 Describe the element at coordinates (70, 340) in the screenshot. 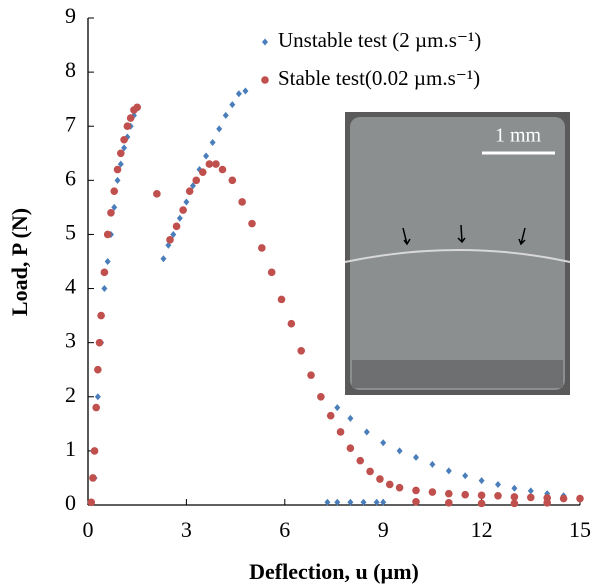

I see `y-tick-label: 3` at that location.